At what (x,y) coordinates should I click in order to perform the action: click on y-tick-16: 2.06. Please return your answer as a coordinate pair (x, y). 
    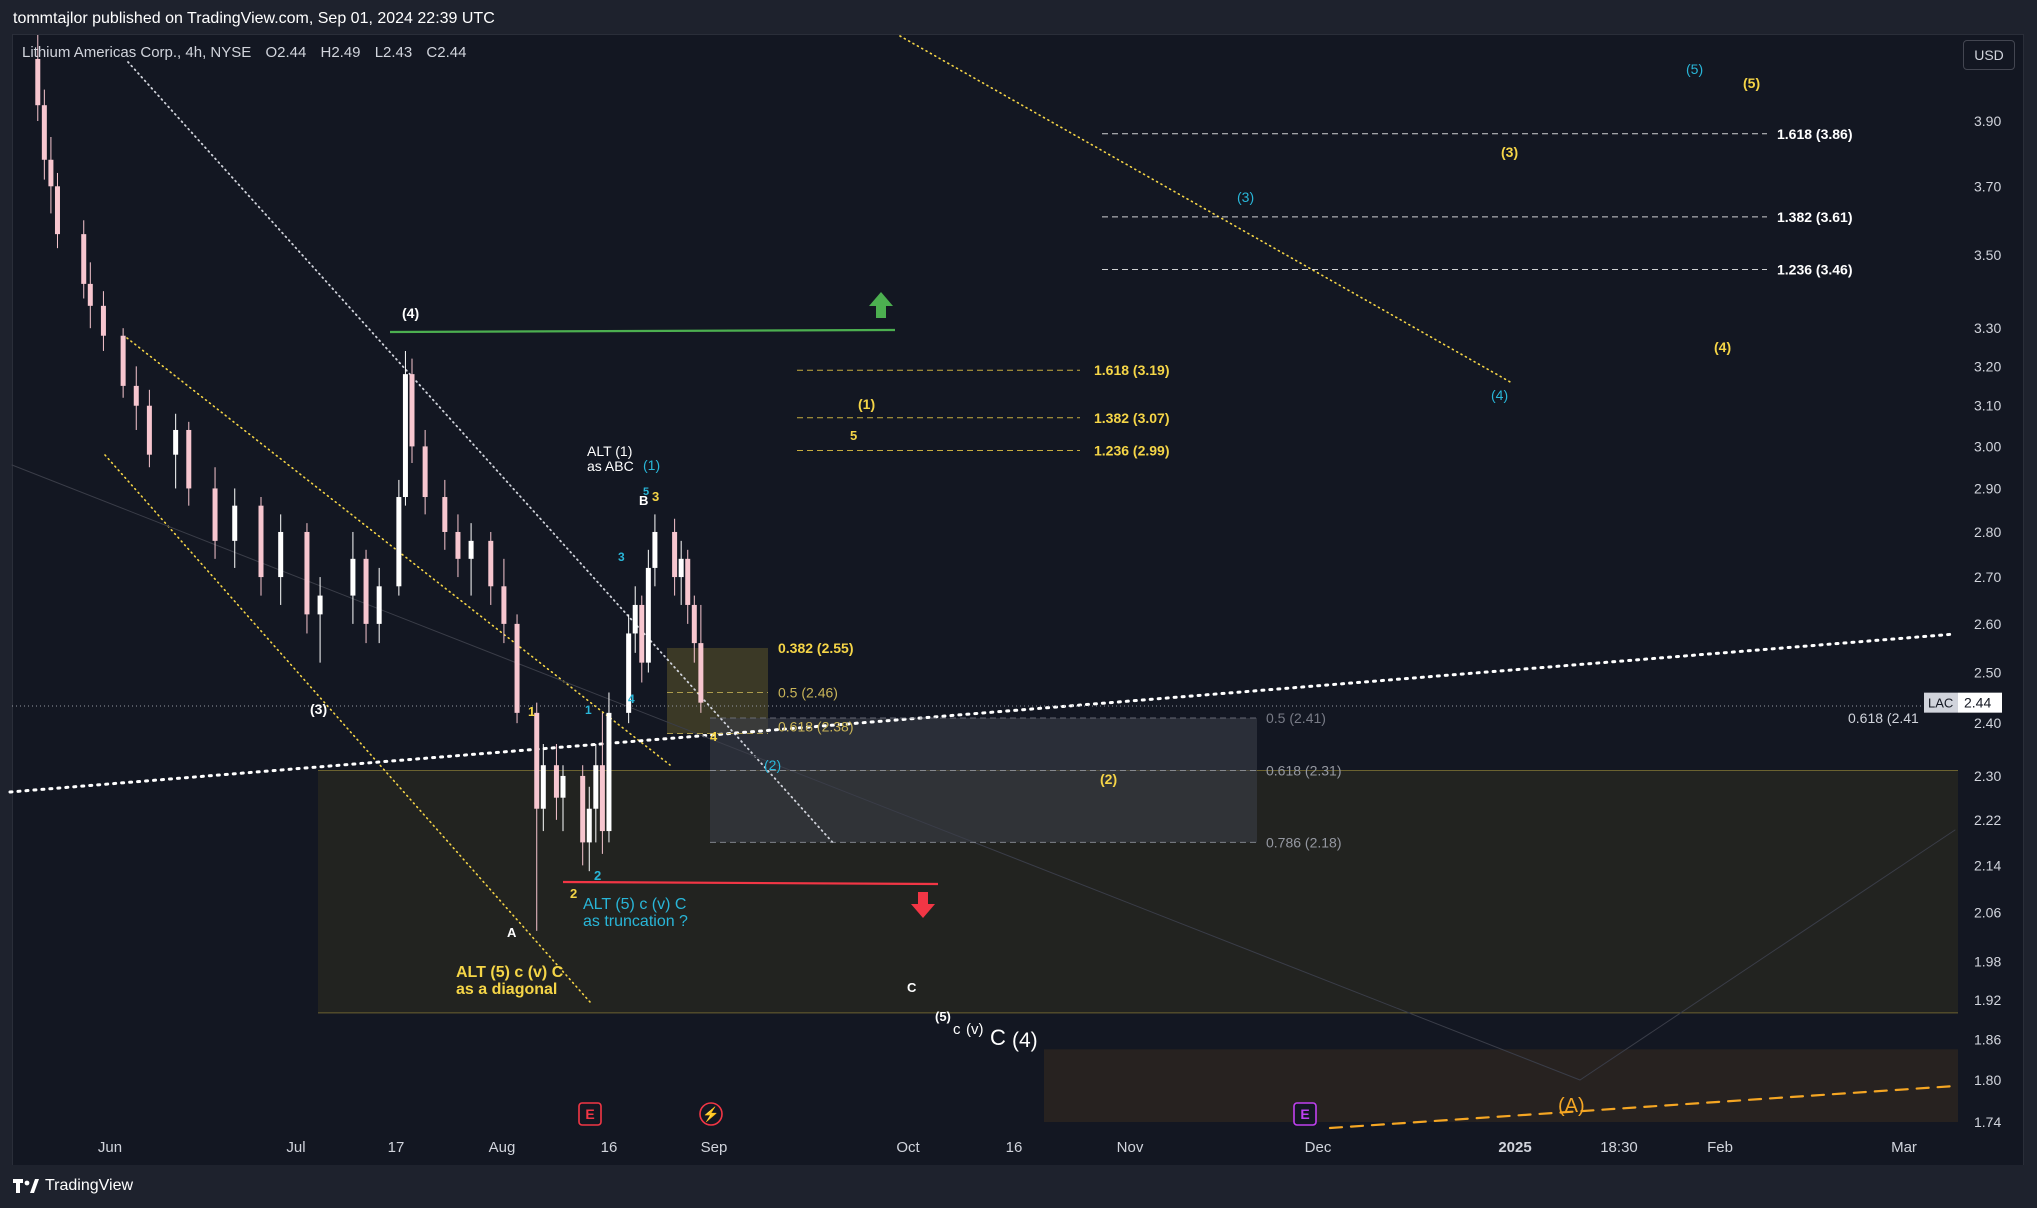
    Looking at the image, I should click on (1987, 913).